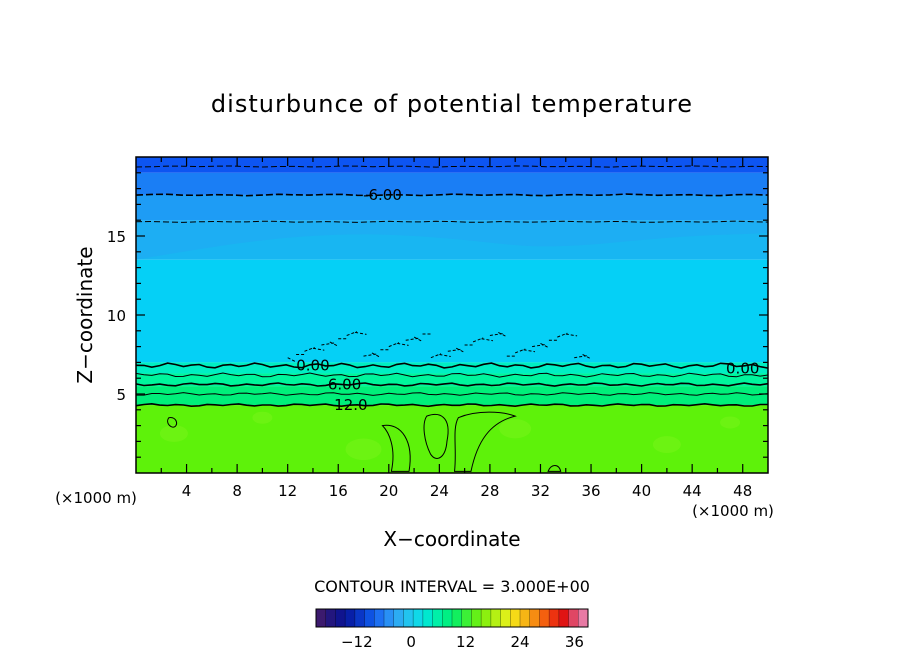 This screenshot has width=904, height=654. I want to click on colorbar-tick-label-36: 36, so click(574, 642).